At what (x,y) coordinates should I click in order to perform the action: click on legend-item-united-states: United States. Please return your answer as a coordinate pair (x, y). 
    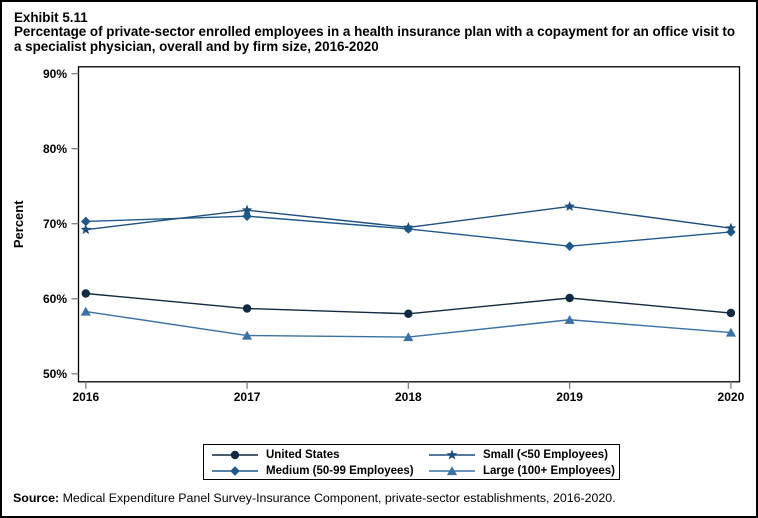
    Looking at the image, I should click on (312, 455).